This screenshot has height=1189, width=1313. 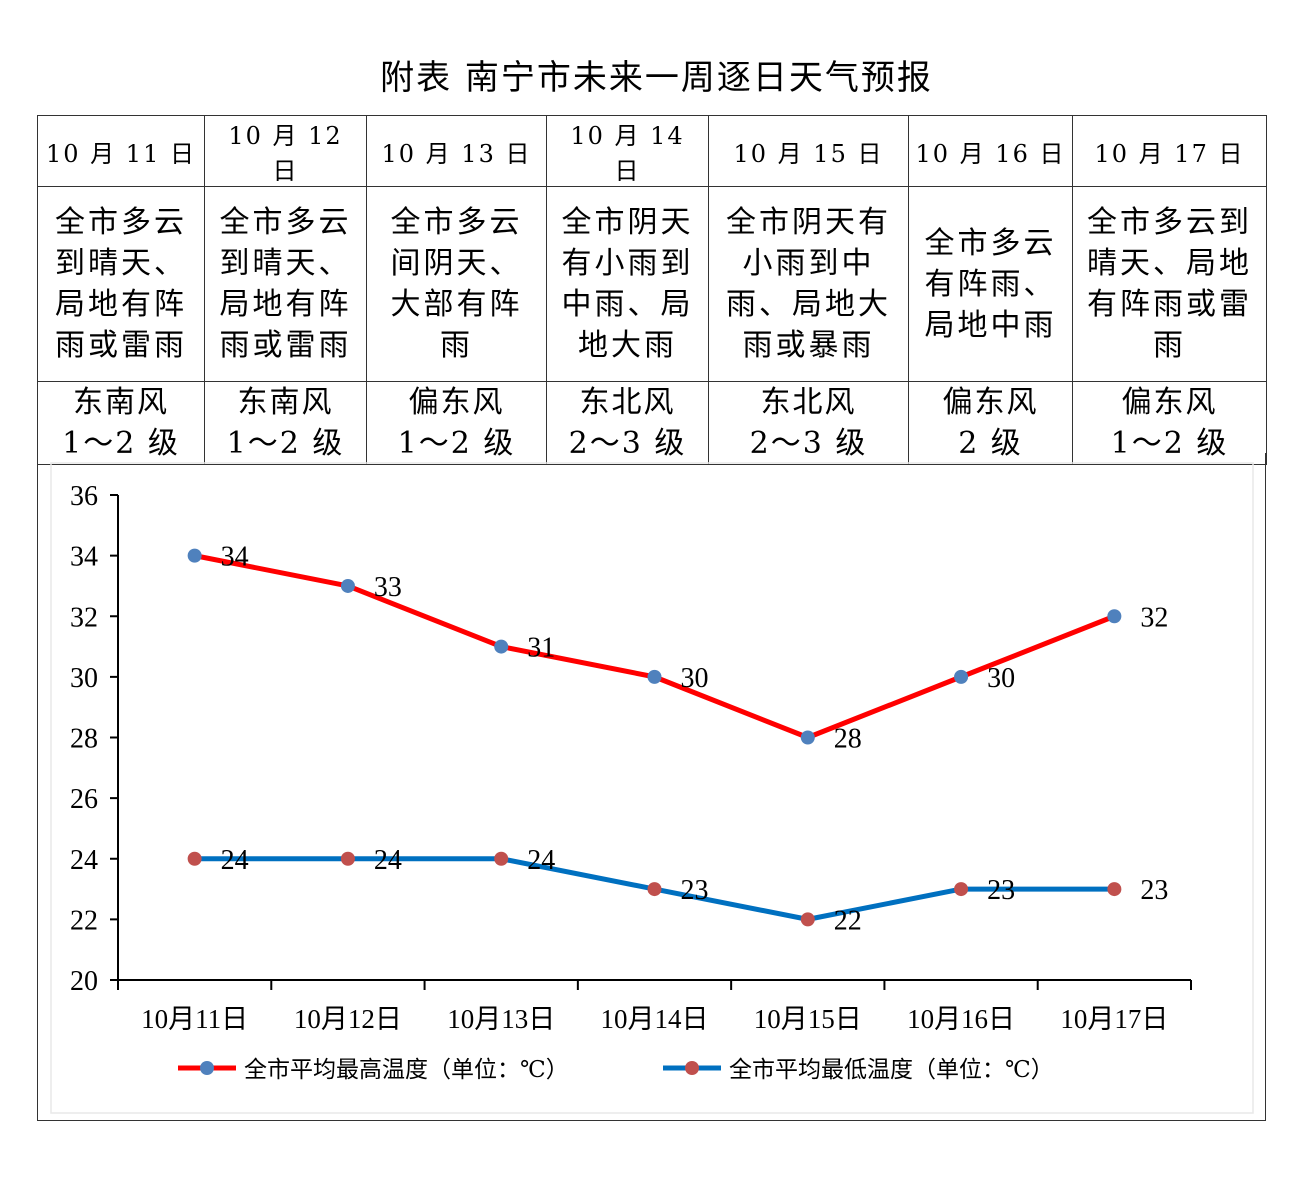 What do you see at coordinates (456, 151) in the screenshot?
I see `date-cell: 10 月 13 日` at bounding box center [456, 151].